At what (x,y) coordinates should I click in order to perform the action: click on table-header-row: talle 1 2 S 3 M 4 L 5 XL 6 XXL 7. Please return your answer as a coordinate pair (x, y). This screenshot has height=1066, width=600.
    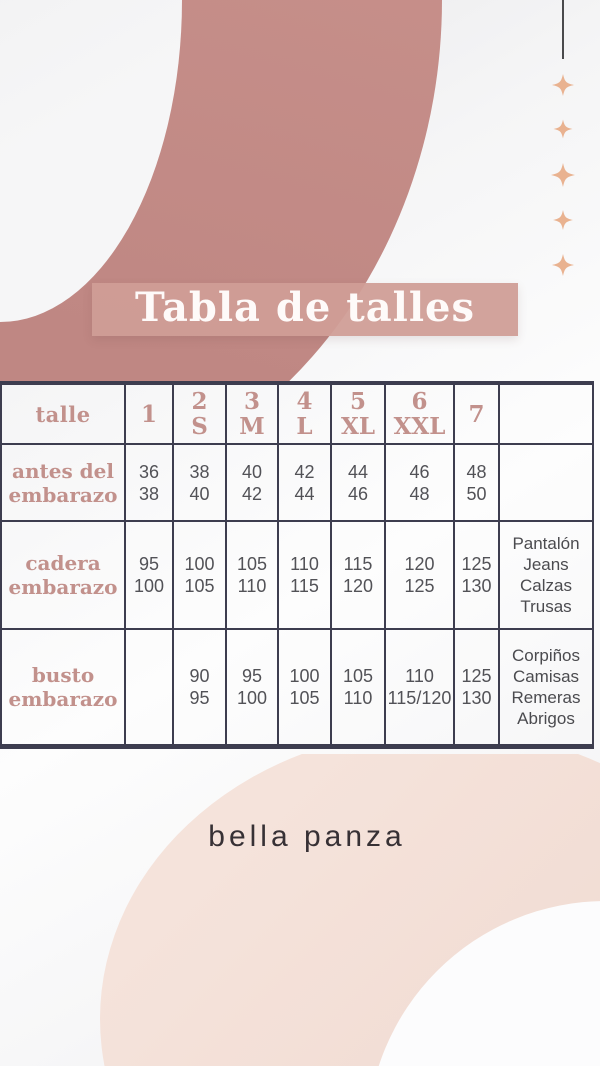
    Looking at the image, I should click on (297, 413).